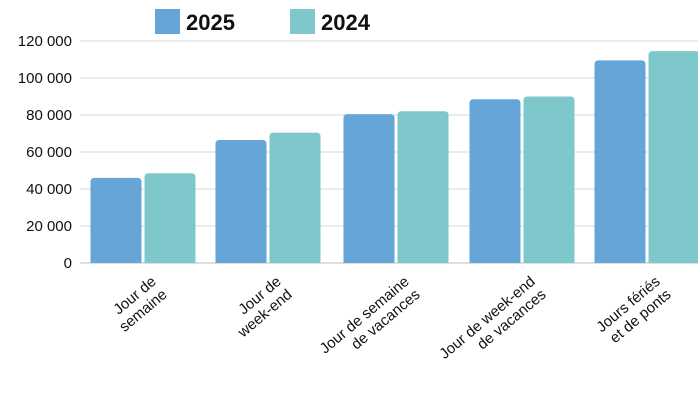 This screenshot has width=698, height=413. I want to click on x-category-label: Jour deweek-end, so click(259, 307).